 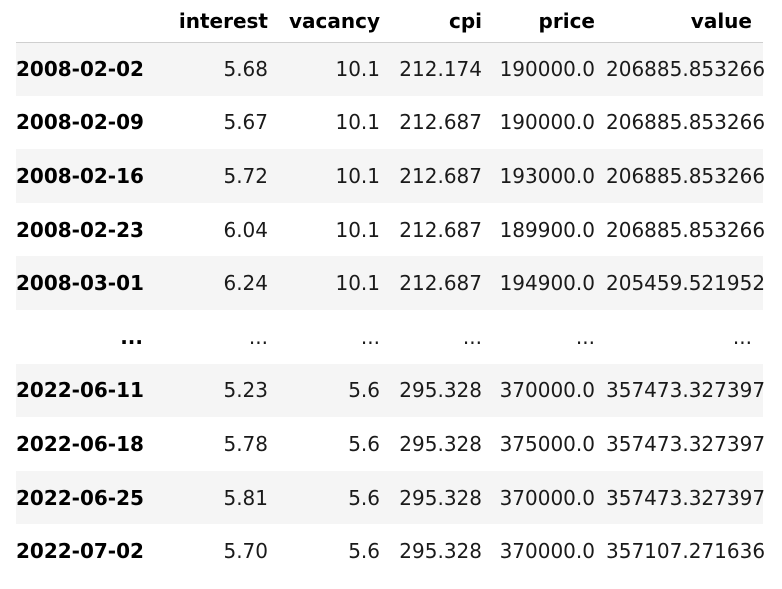 I want to click on column-header-interest: interest, so click(x=216, y=21).